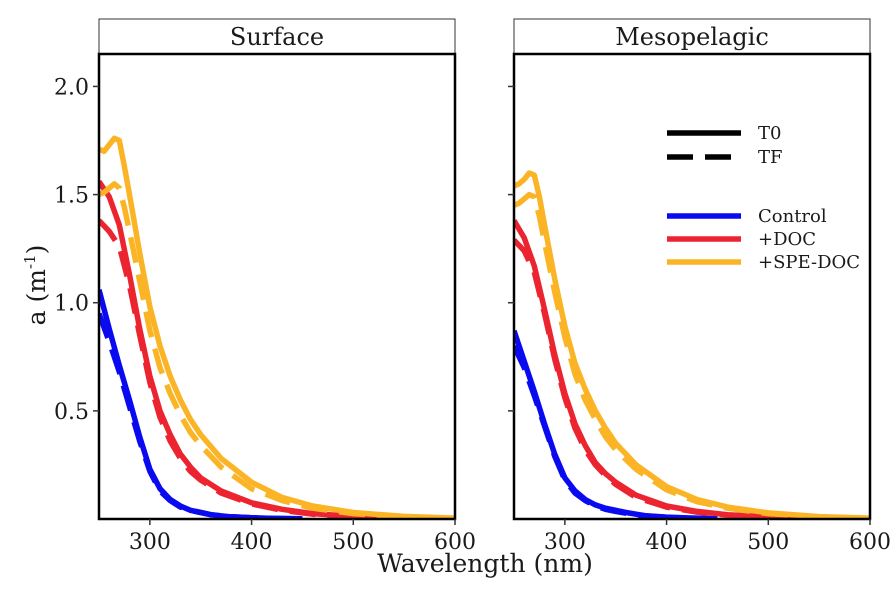 The image size is (890, 596). I want to click on series-surface-control-tf, so click(201, 415).